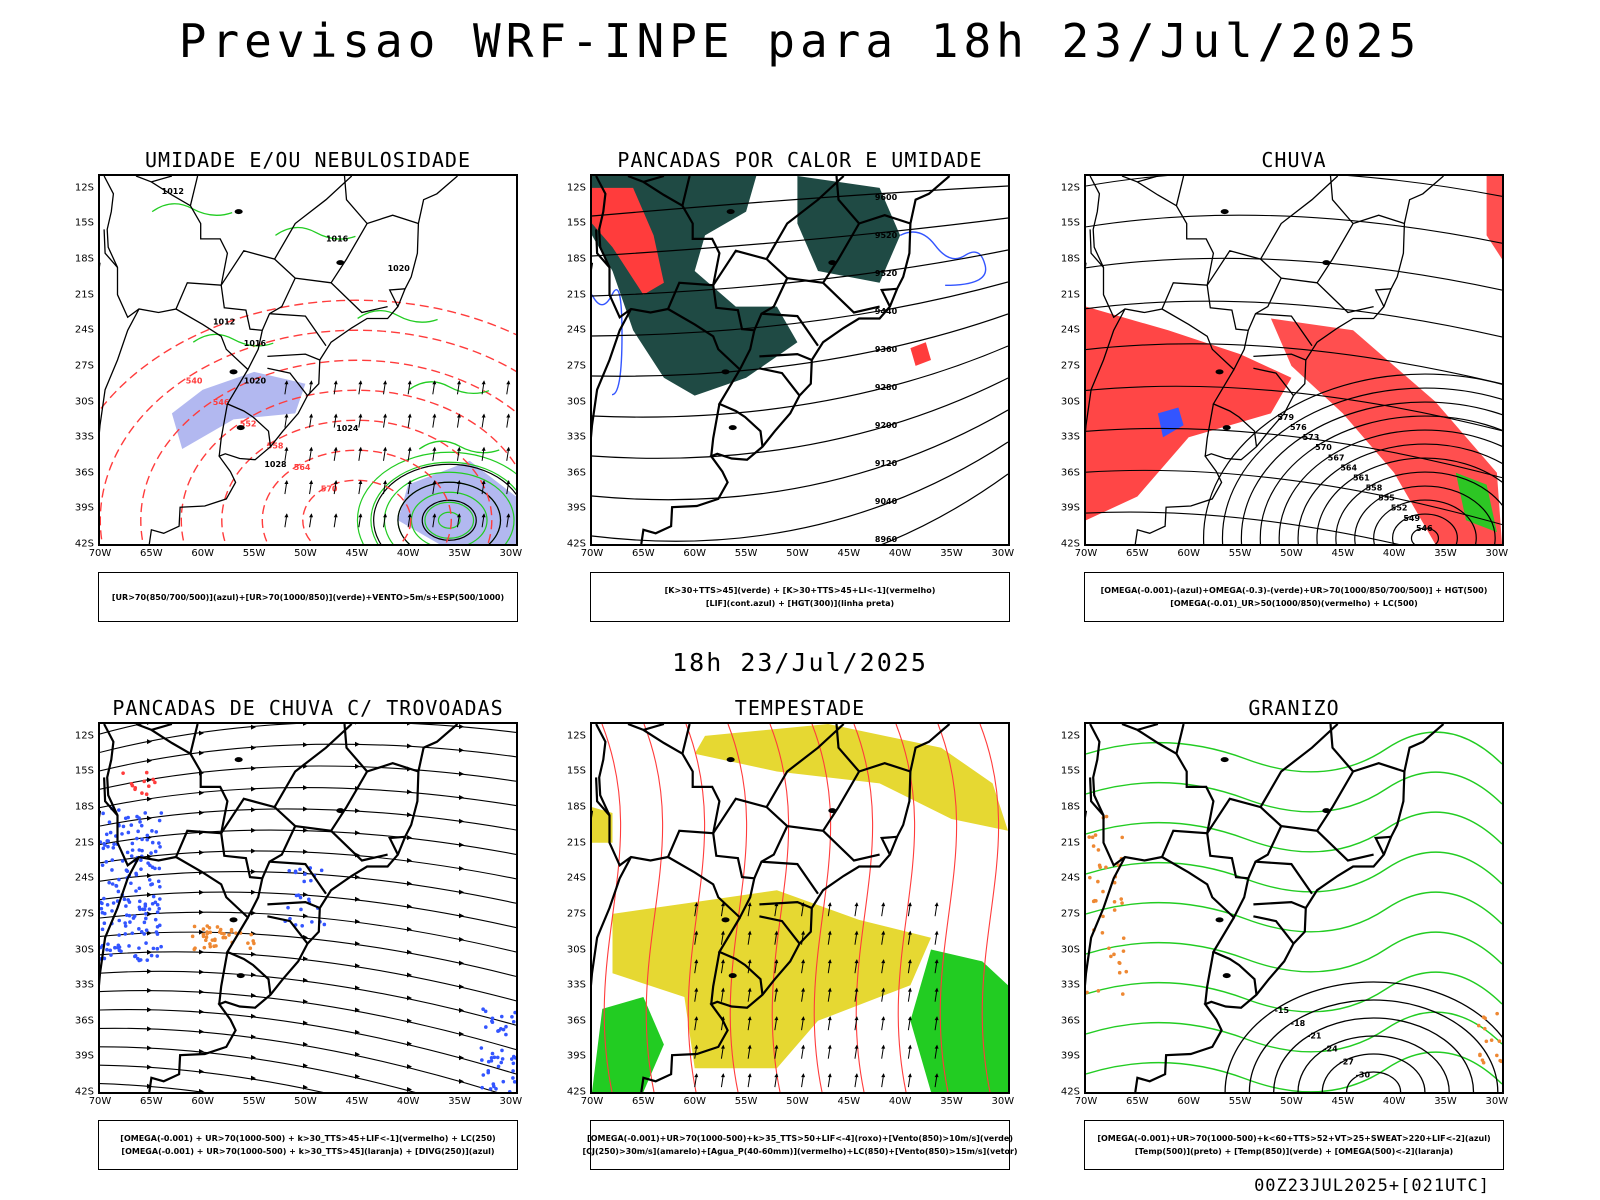 Image resolution: width=1600 pixels, height=1200 pixels. I want to click on height-contour, so click(800, 201).